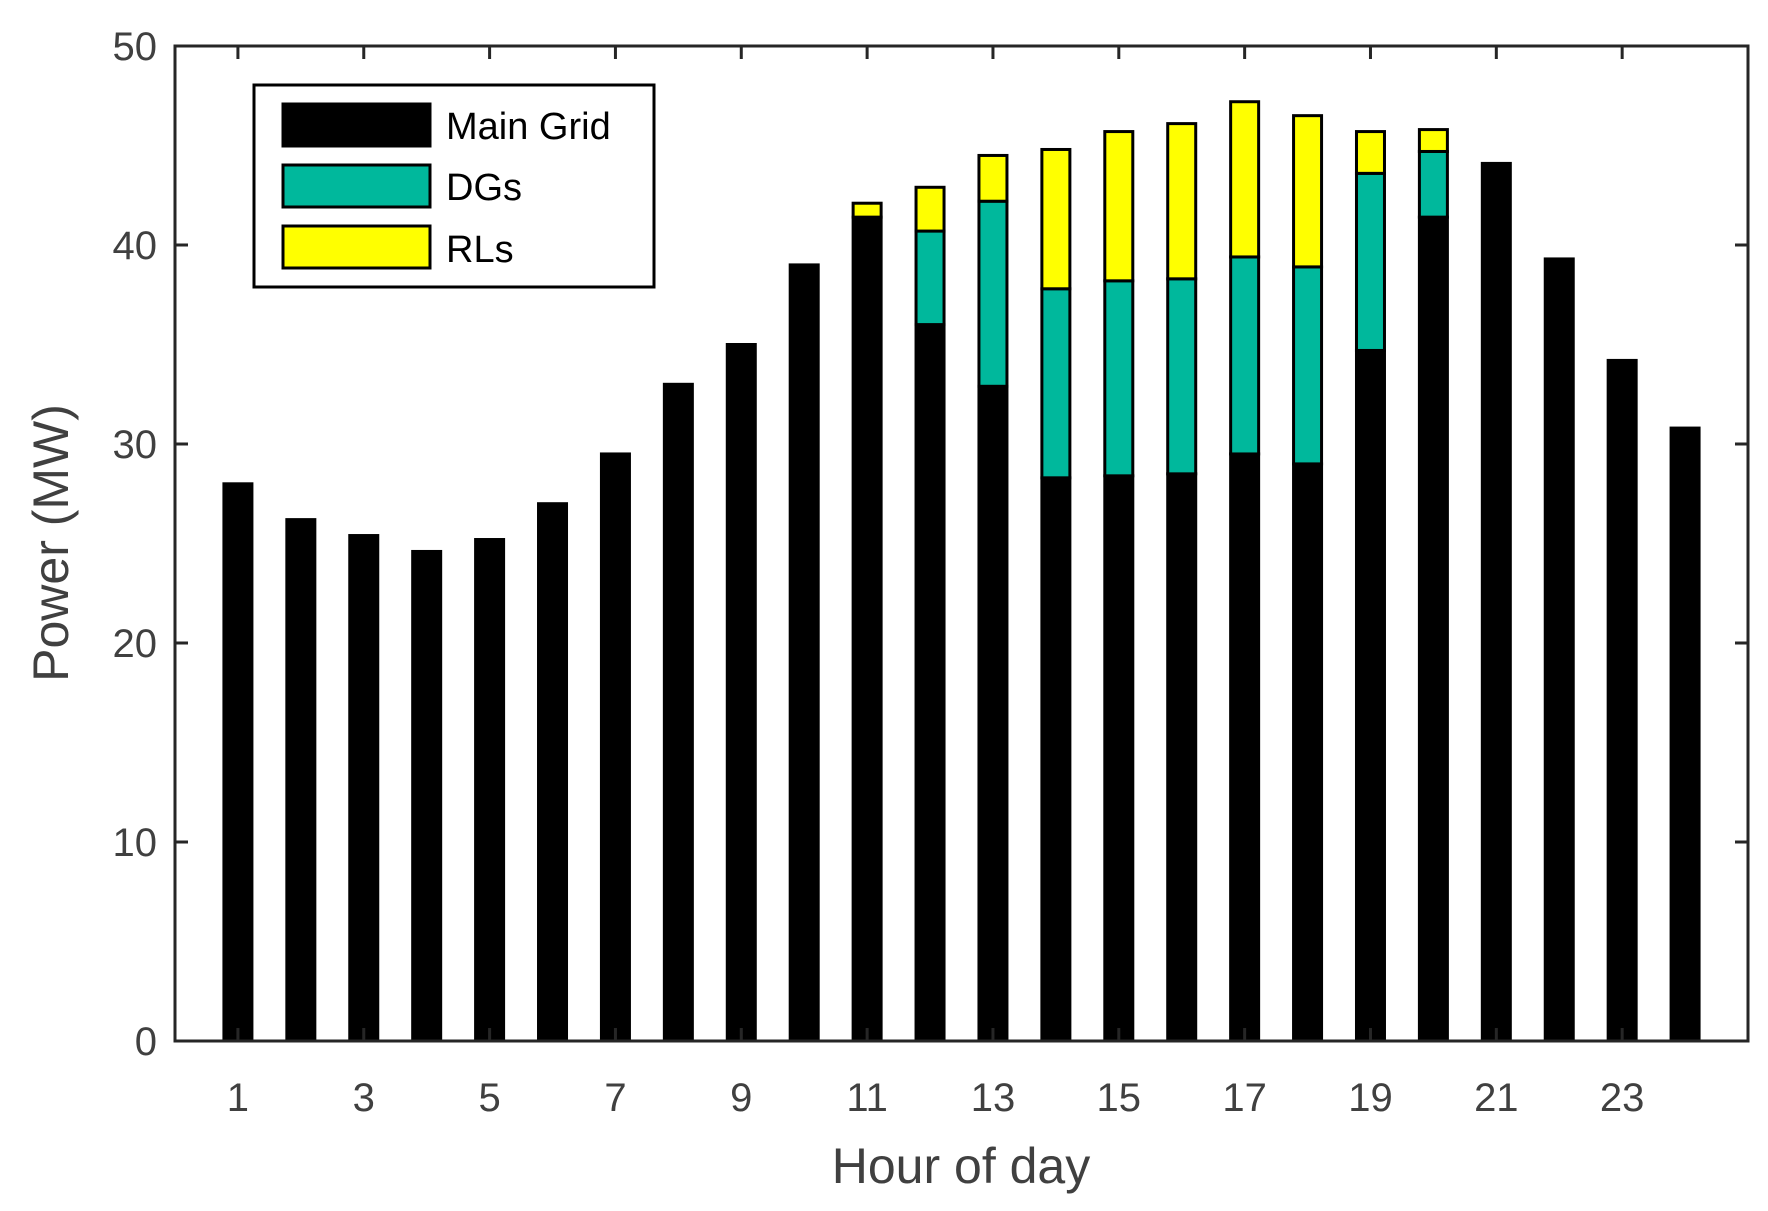  I want to click on y-tick-label: 20, so click(135, 644).